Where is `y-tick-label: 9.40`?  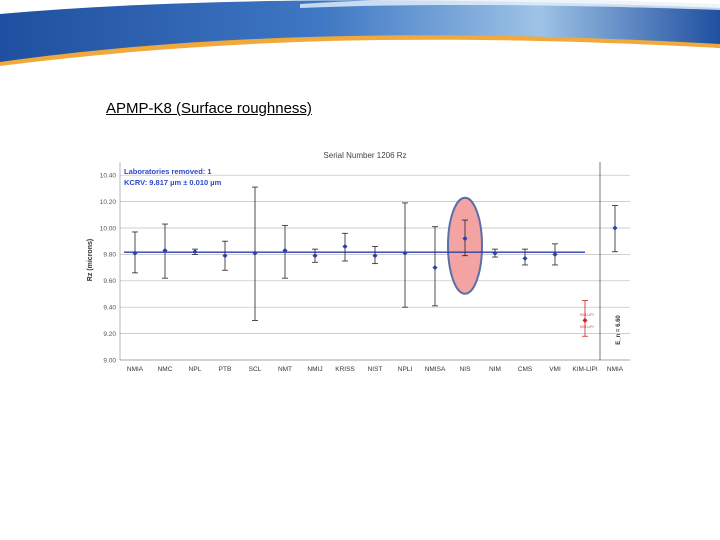
y-tick-label: 9.40 is located at coordinates (109, 308).